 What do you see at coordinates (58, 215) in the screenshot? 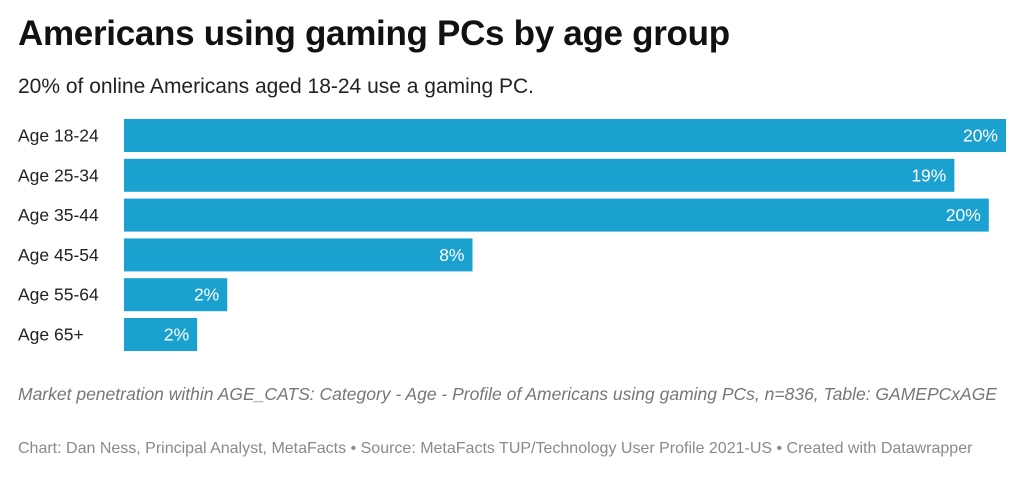
I see `category-label: Age 35-44` at bounding box center [58, 215].